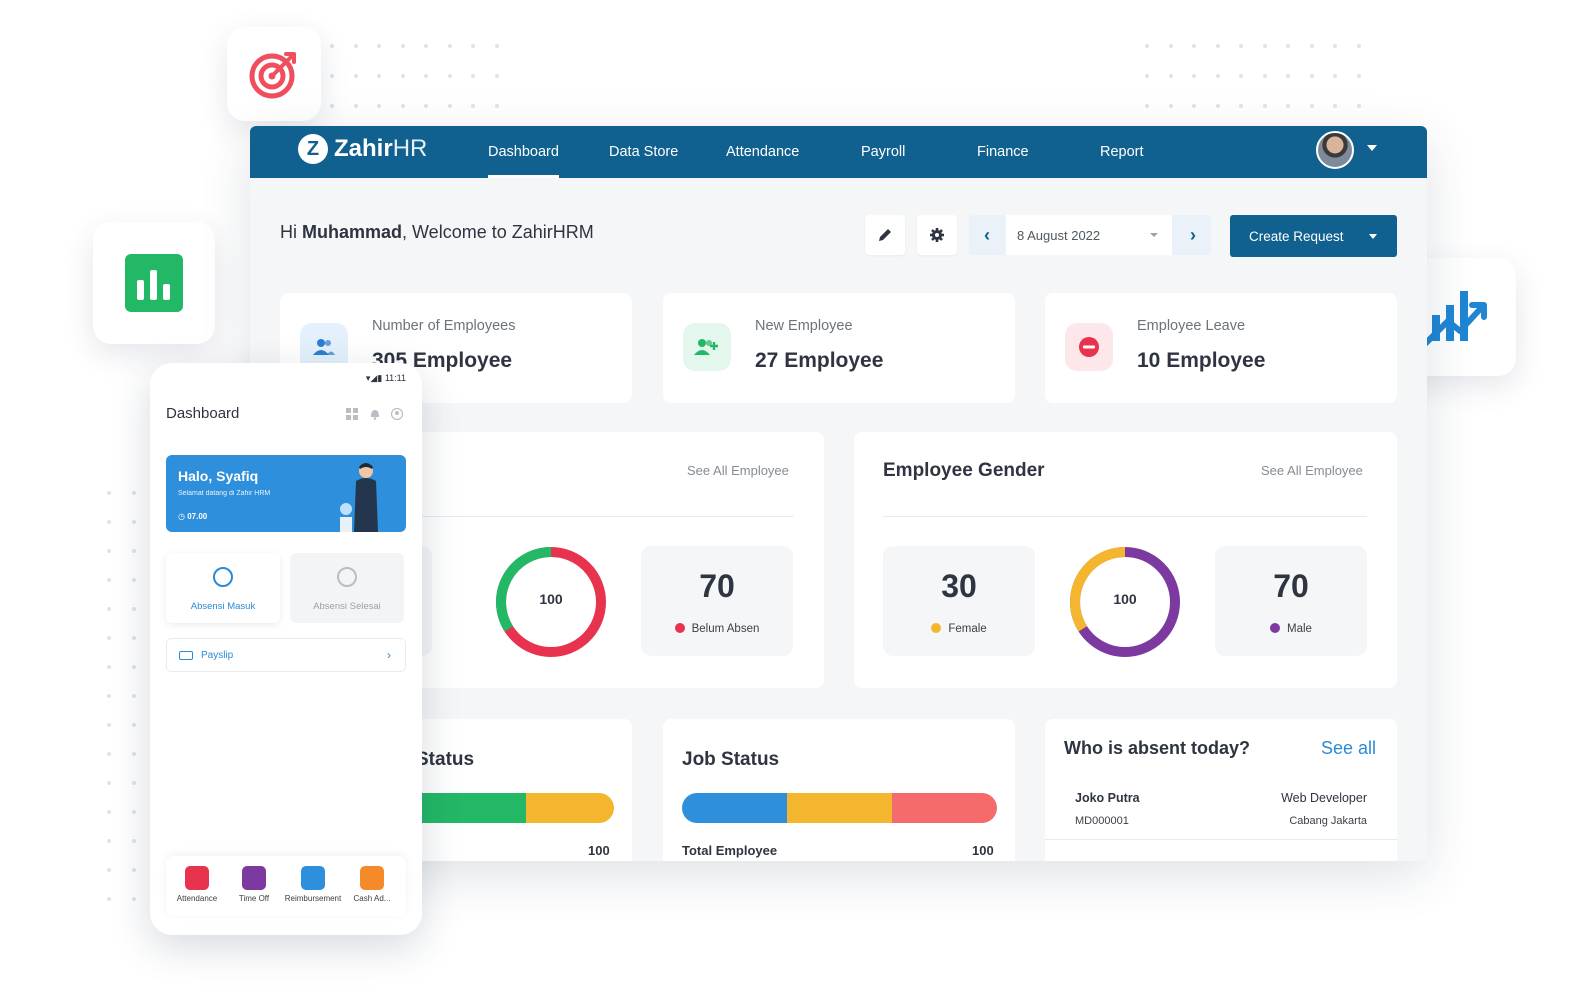 The height and width of the screenshot is (997, 1569). What do you see at coordinates (410, 148) in the screenshot?
I see `logo-text-light: HR` at bounding box center [410, 148].